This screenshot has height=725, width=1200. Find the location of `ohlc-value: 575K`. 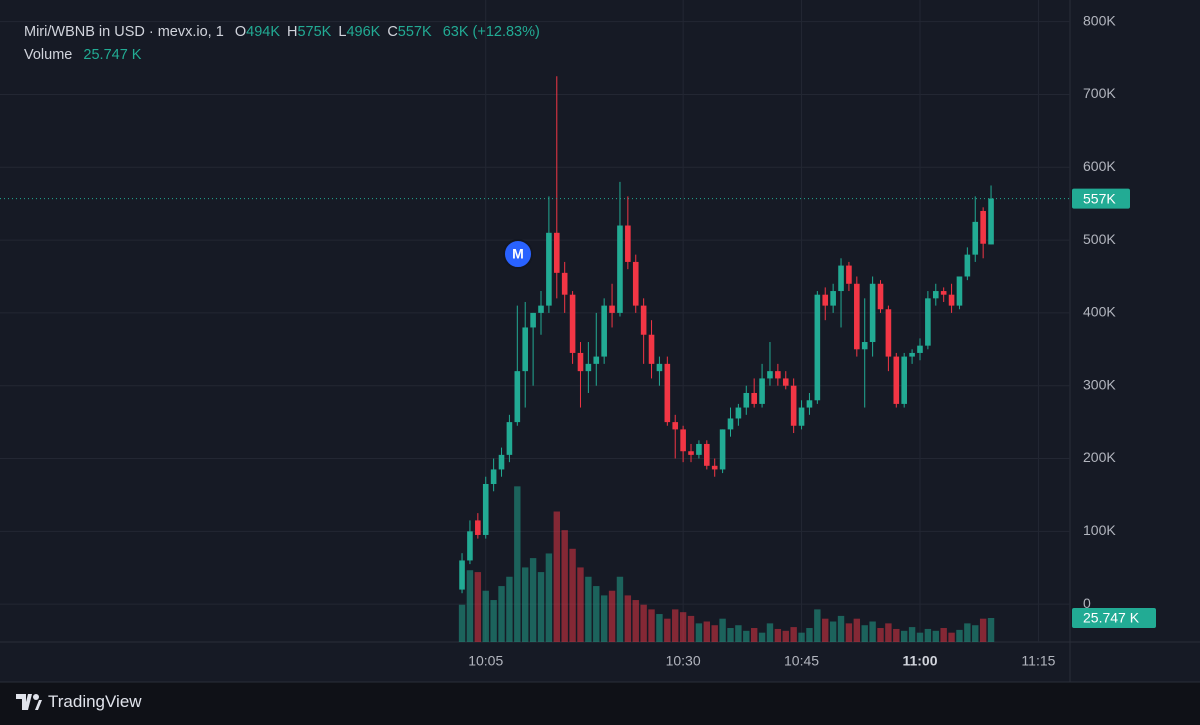

ohlc-value: 575K is located at coordinates (314, 32).